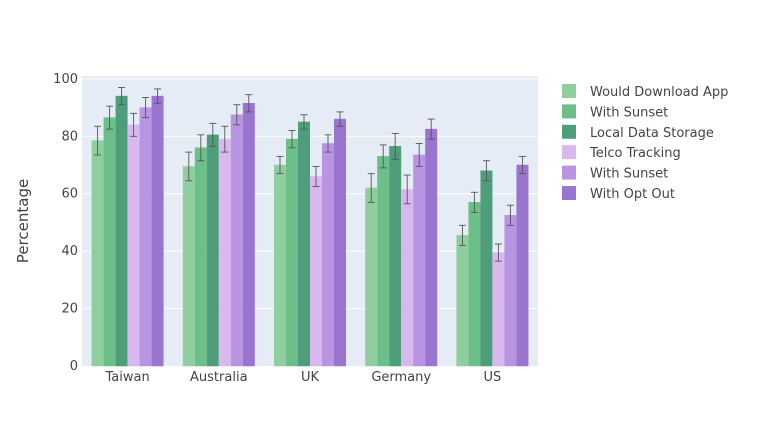 This screenshot has height=436, width=779. I want to click on y-tick-label: 100, so click(65, 79).